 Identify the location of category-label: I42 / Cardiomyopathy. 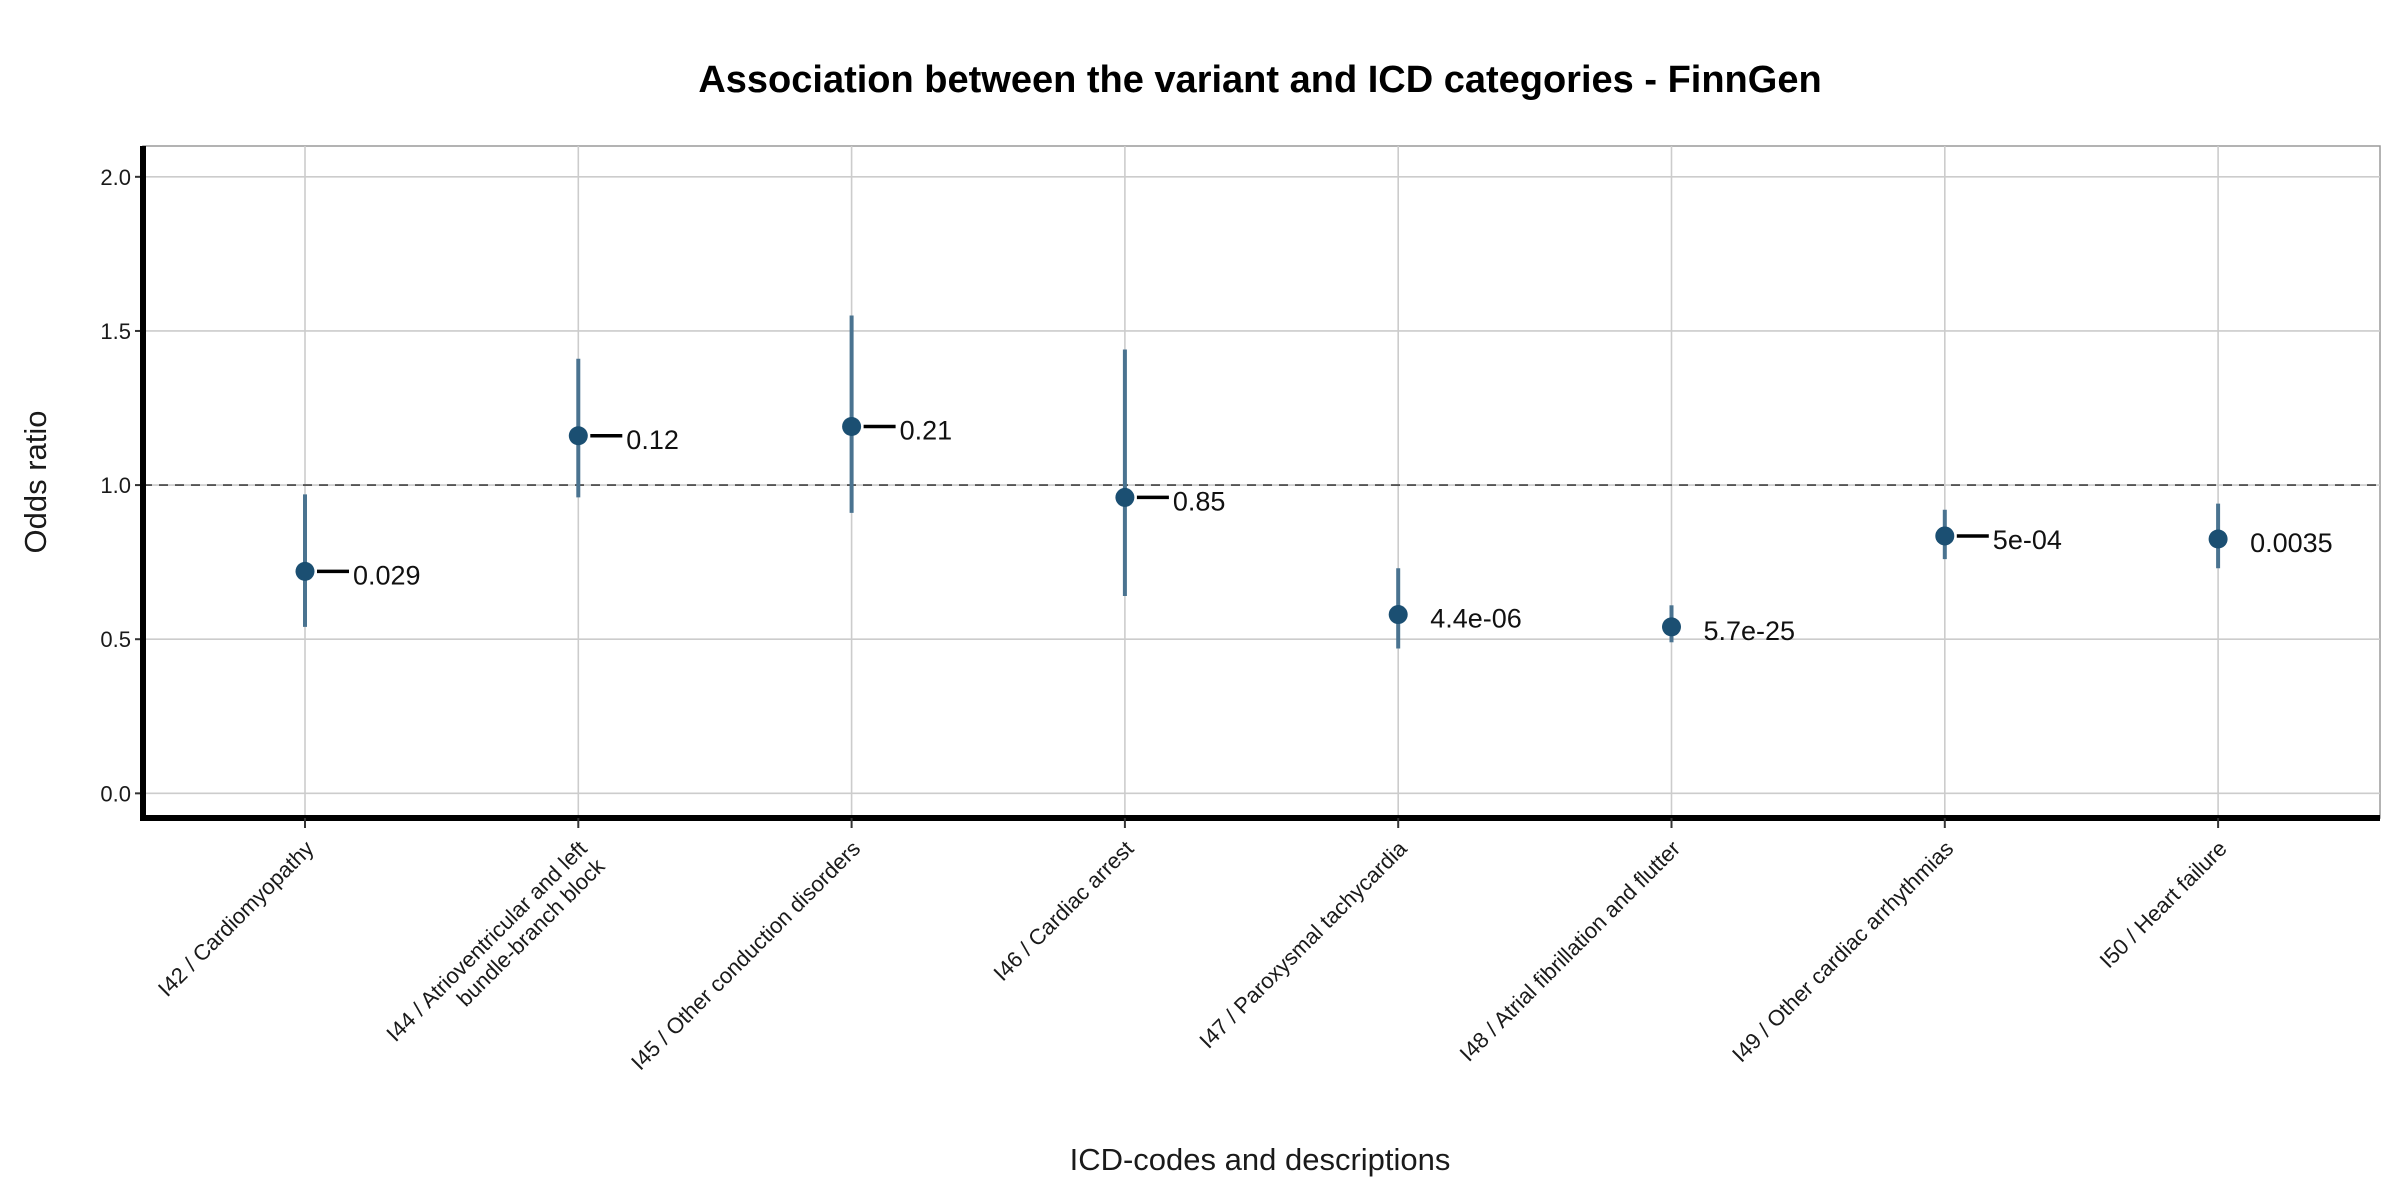
(236, 919).